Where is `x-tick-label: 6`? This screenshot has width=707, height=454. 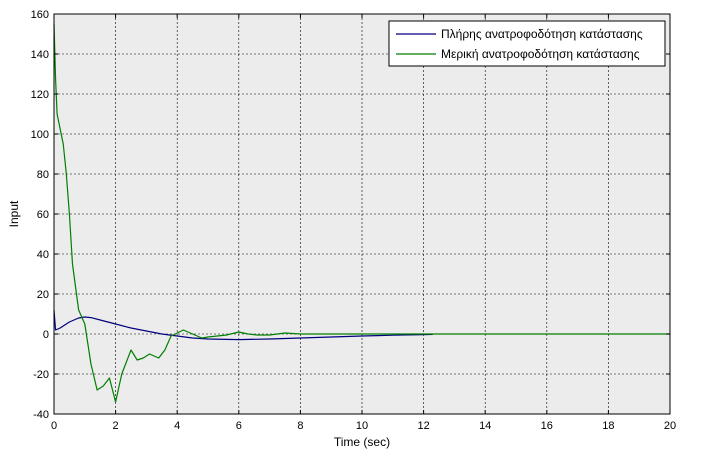
x-tick-label: 6 is located at coordinates (239, 426).